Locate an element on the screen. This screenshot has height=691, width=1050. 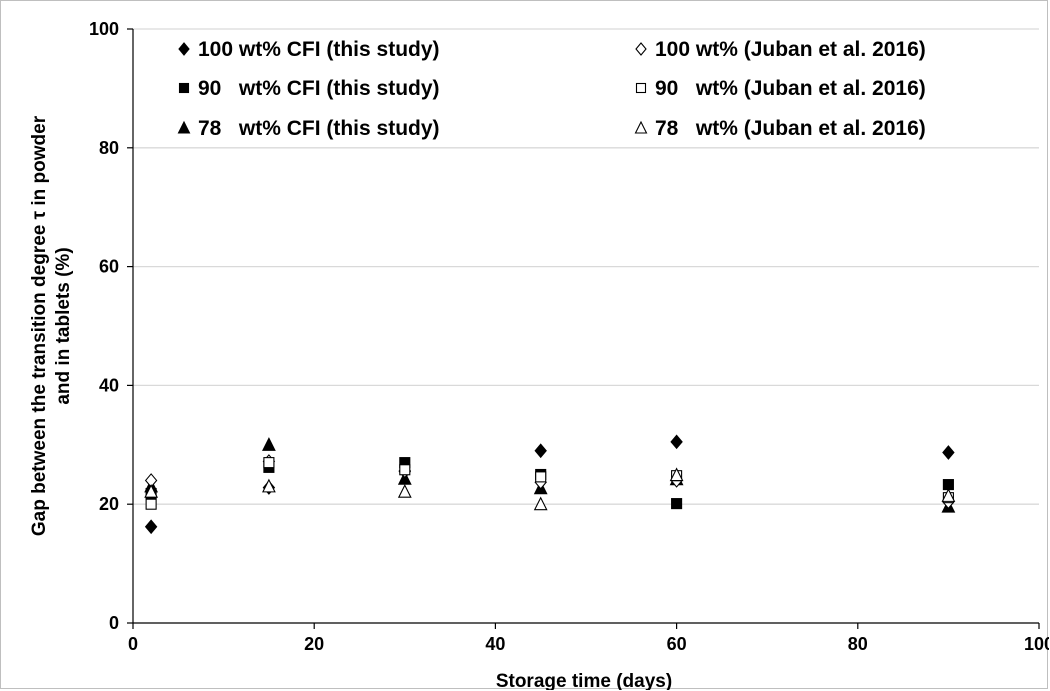
y-tick-label: 20 is located at coordinates (109, 504).